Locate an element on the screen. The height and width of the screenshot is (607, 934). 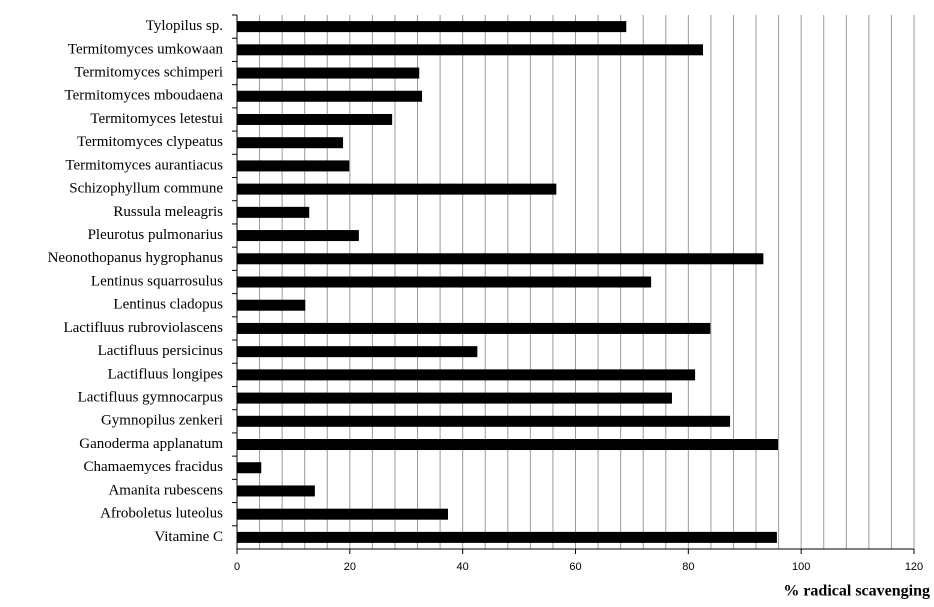
y-tick-label: Termitomyces mboudaena is located at coordinates (144, 96).